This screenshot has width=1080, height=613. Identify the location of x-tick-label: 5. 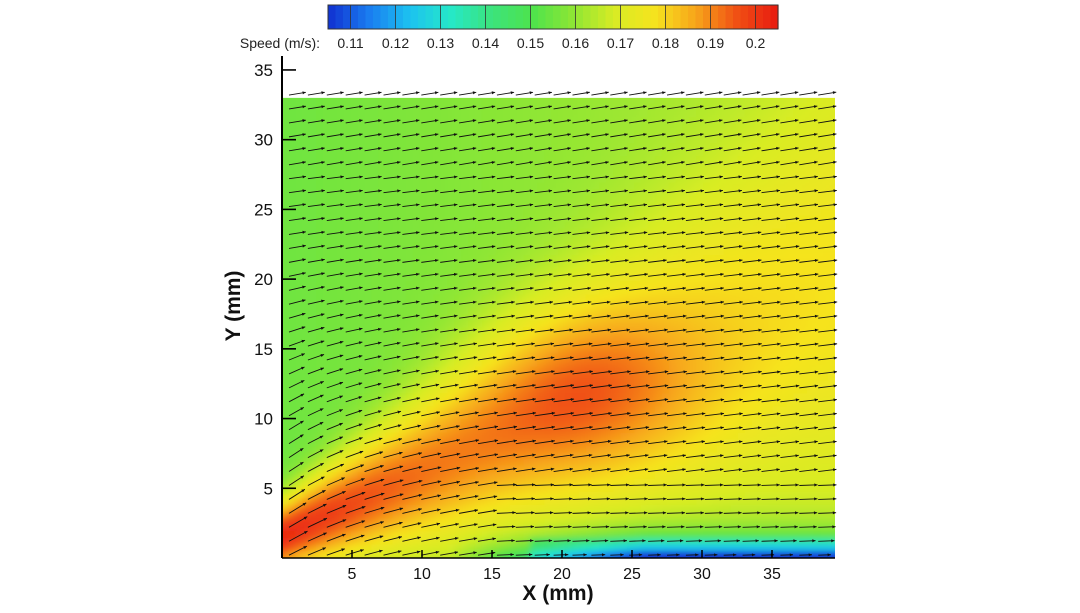
(352, 574).